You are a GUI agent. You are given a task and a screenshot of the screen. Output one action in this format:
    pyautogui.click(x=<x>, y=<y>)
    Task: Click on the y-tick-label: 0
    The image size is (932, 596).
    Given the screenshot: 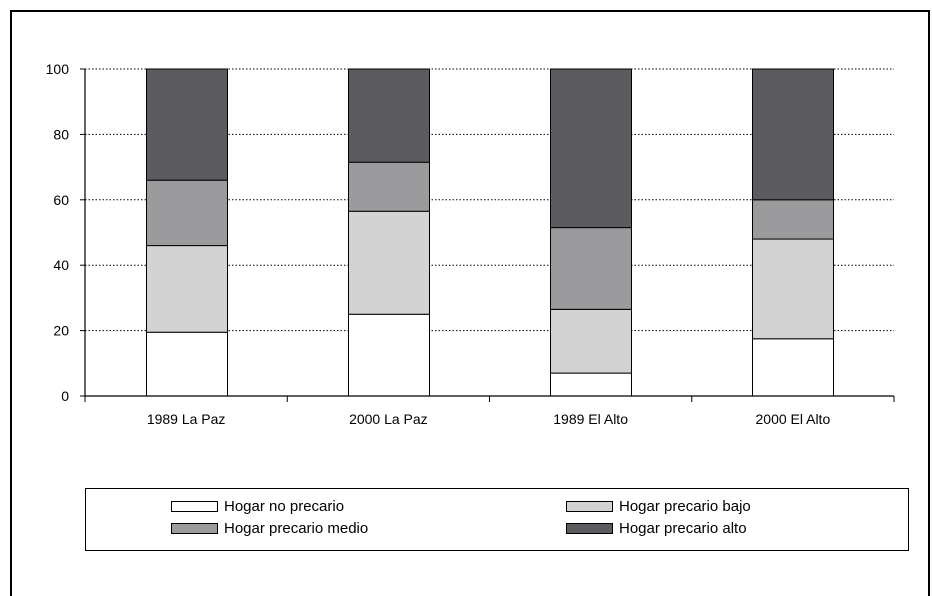 What is the action you would take?
    pyautogui.click(x=65, y=396)
    